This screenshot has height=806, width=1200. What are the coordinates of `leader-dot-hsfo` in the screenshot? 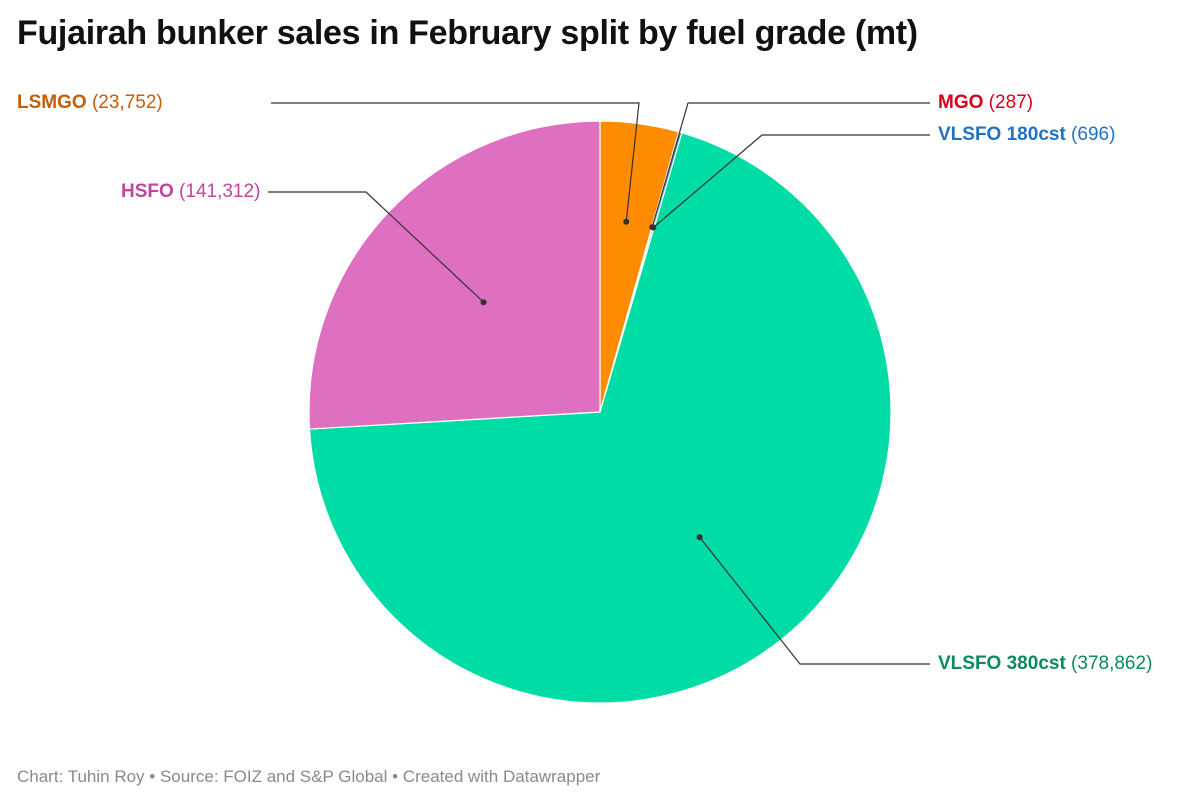 It's located at (483, 302).